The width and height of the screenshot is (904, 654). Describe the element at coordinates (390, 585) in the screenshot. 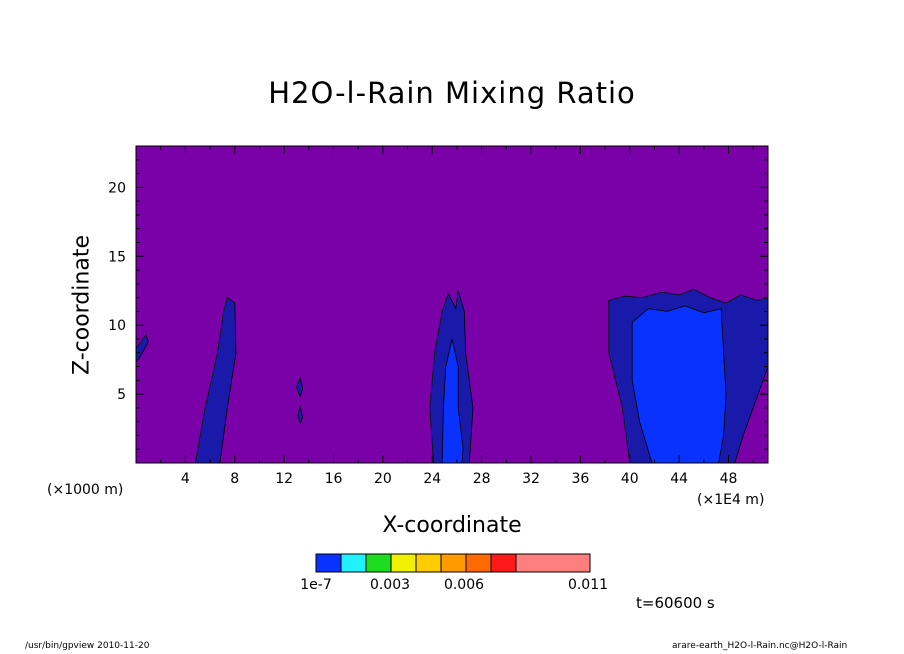

I see `colorbar-label: 0.003` at that location.